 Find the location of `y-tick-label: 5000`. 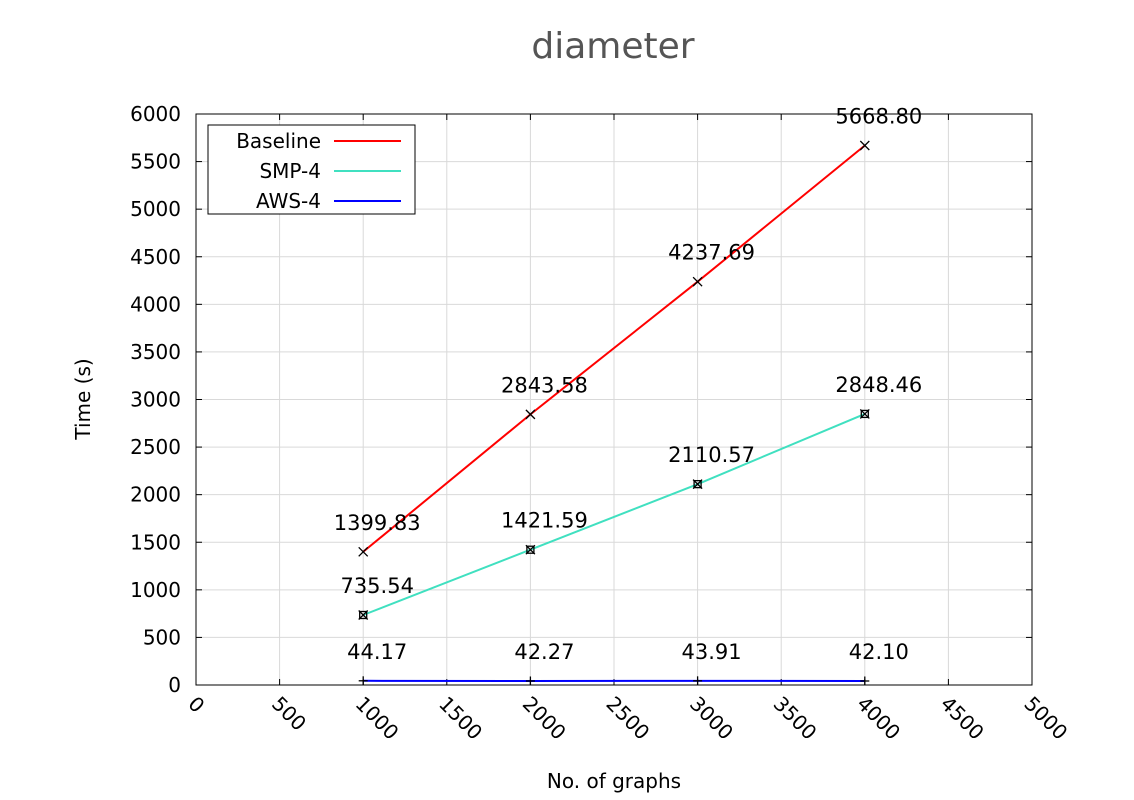

y-tick-label: 5000 is located at coordinates (155, 209).